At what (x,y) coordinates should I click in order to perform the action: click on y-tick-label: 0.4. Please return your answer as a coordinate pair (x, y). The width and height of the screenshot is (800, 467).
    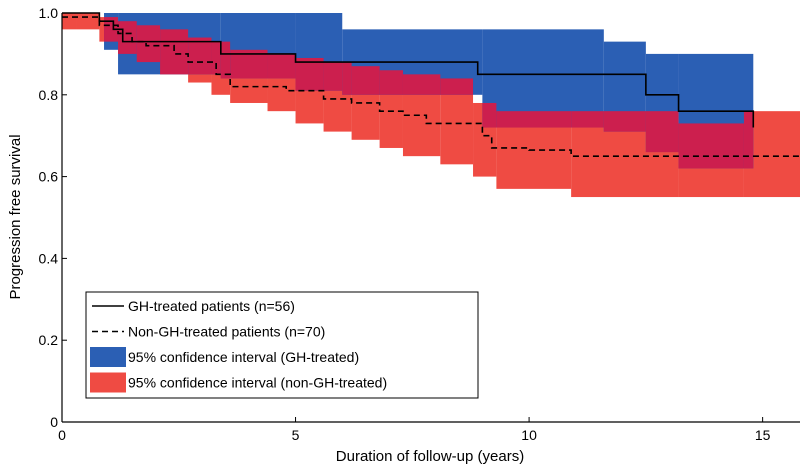
    Looking at the image, I should click on (49, 258).